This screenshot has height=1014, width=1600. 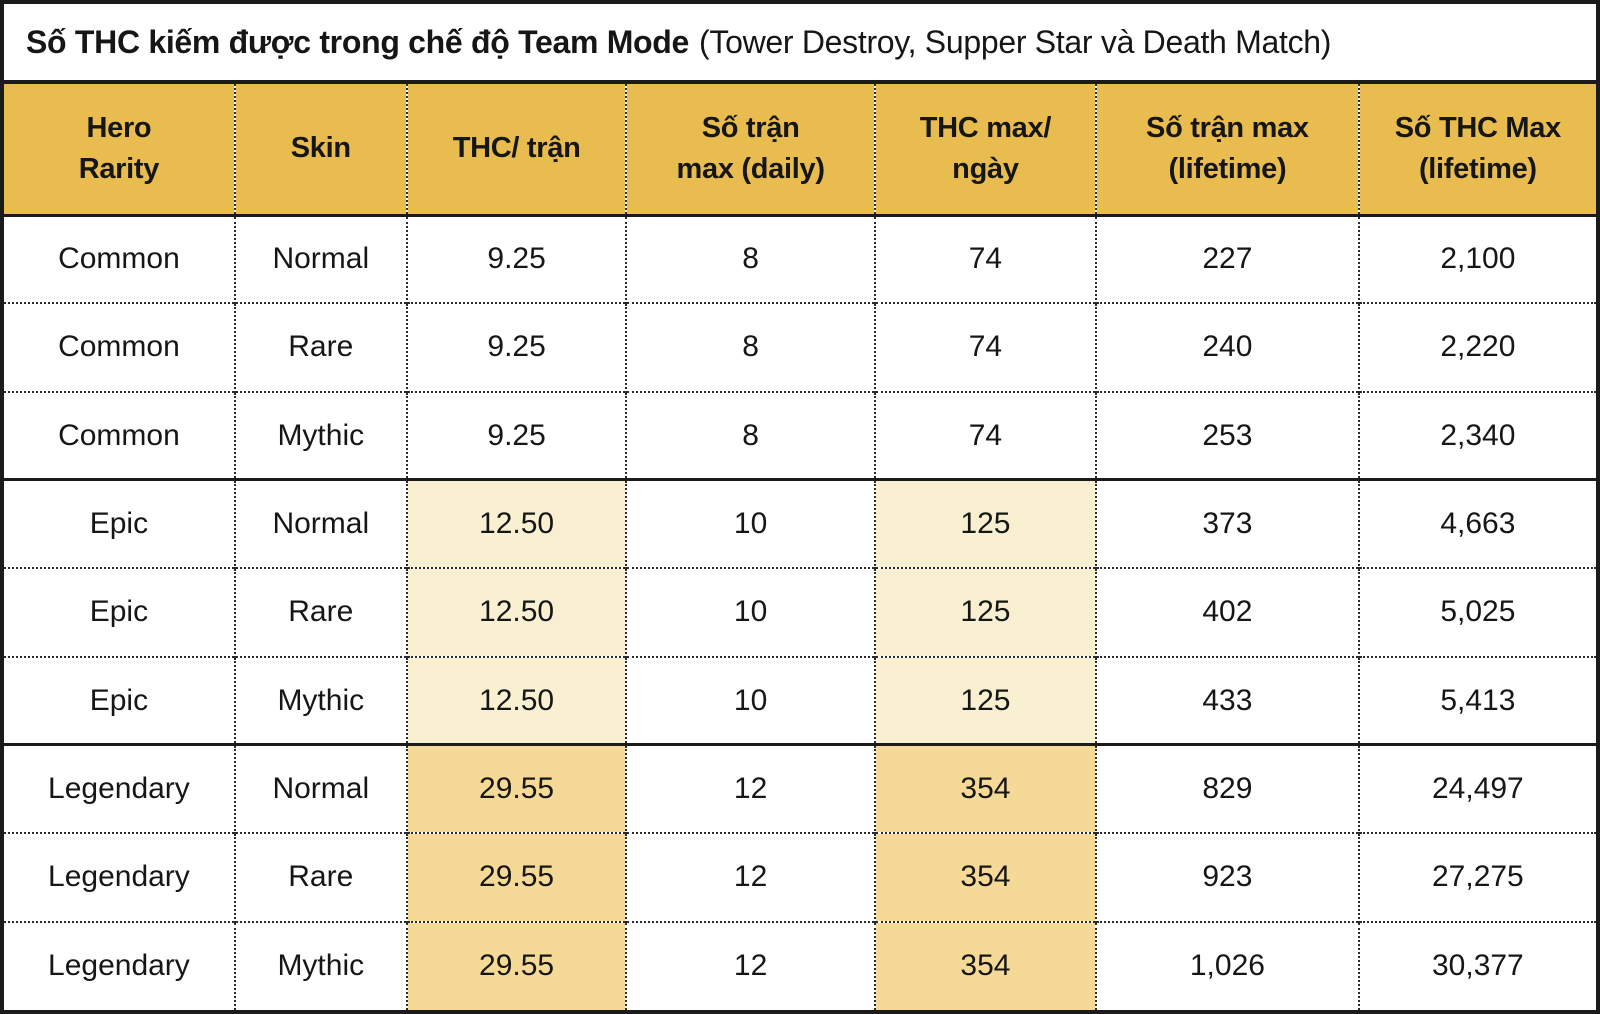 What do you see at coordinates (1227, 259) in the screenshot?
I see `cell-matches-max-lifetime: 227` at bounding box center [1227, 259].